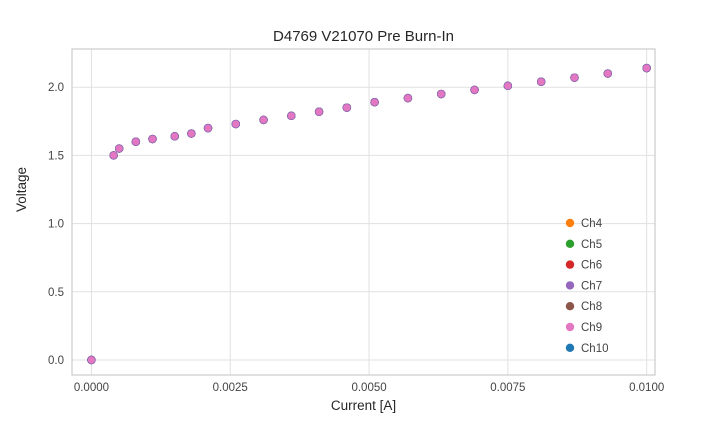 The height and width of the screenshot is (432, 720). I want to click on legend-label: Ch10, so click(595, 349).